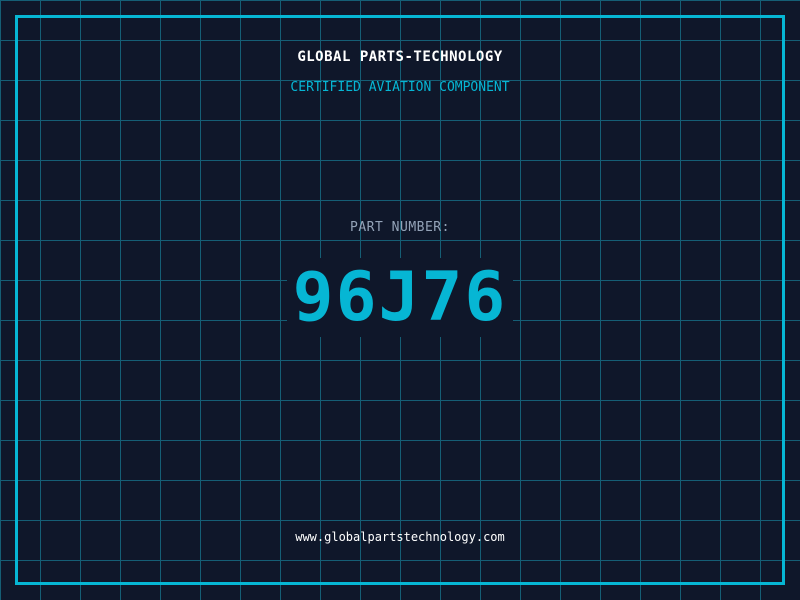 The image size is (800, 600). What do you see at coordinates (400, 537) in the screenshot?
I see `website-url: www.globalpartstechnology.com` at bounding box center [400, 537].